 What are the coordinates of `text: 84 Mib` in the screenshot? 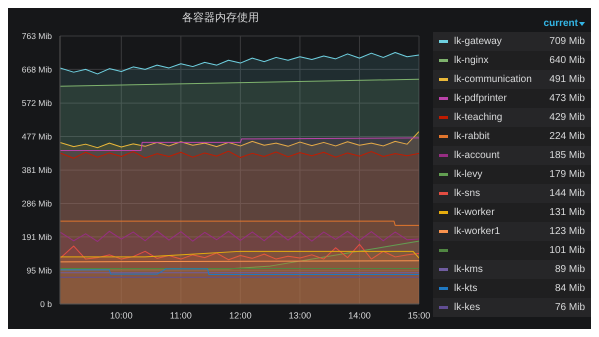 It's located at (569, 288).